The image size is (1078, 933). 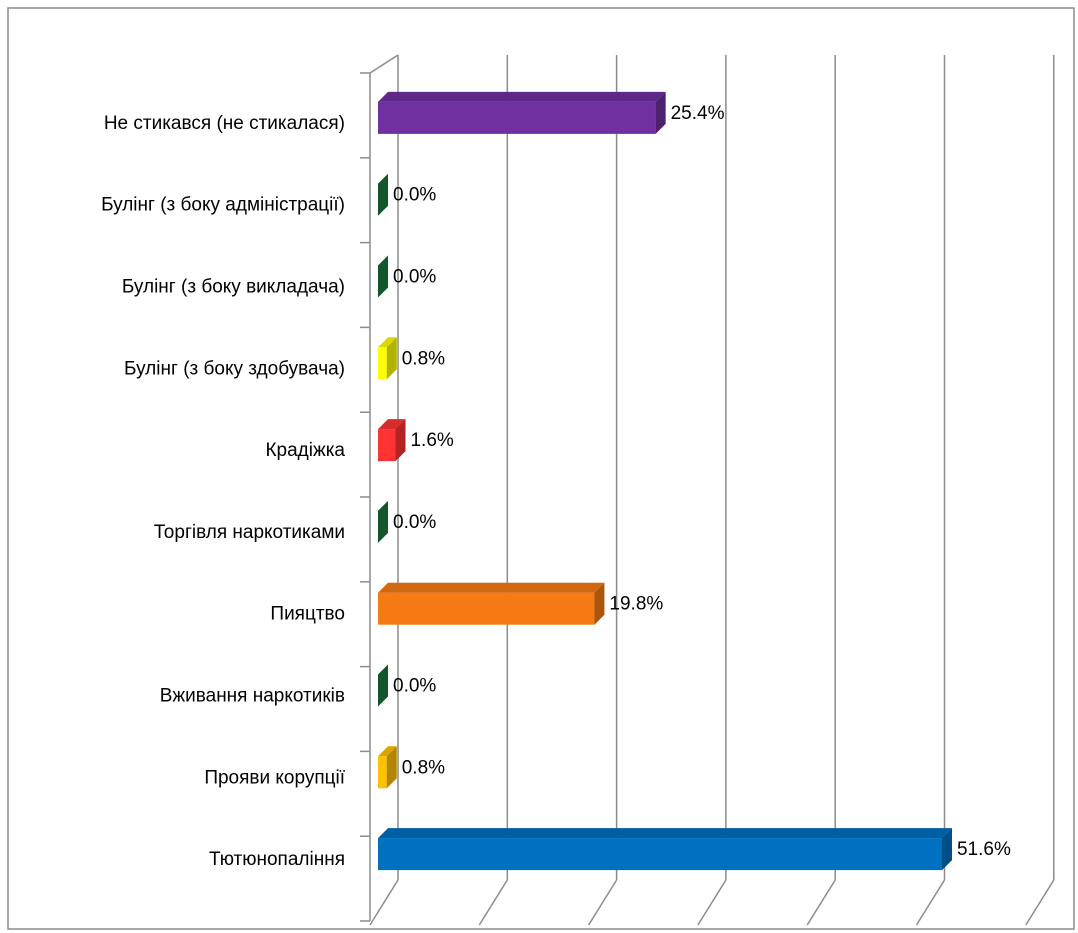 I want to click on category-label: Булінг (з боку здобувача), so click(x=234, y=368).